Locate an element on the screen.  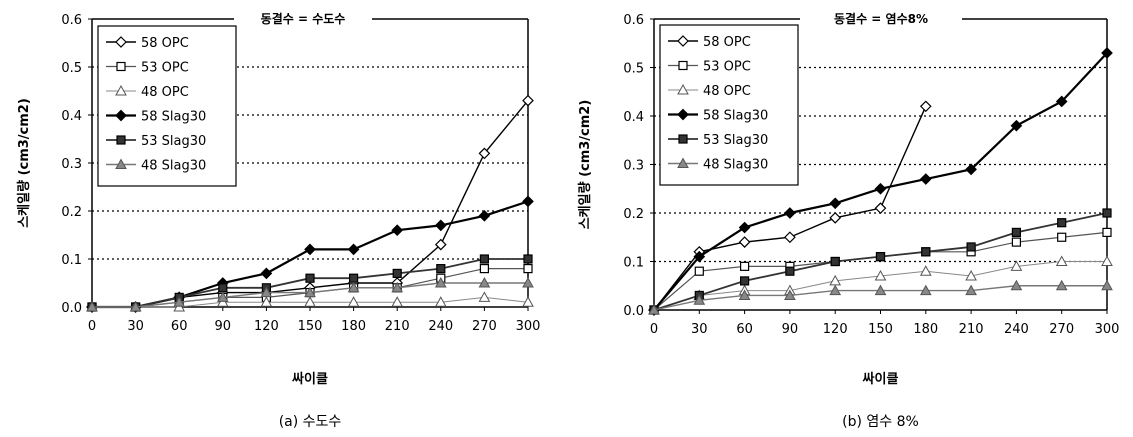
marker-s0-p6 is located at coordinates (925, 106).